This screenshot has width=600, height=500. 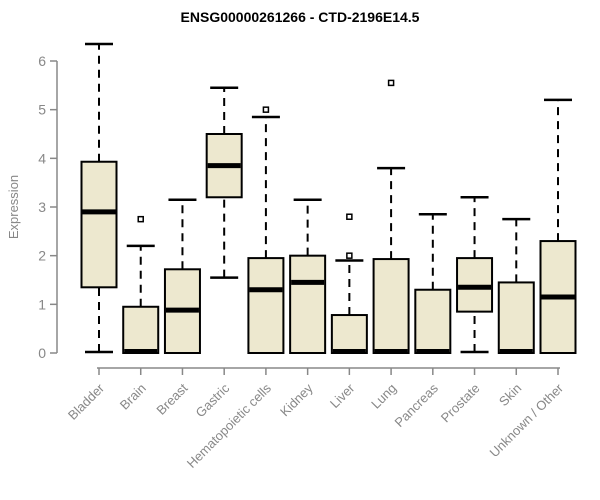 What do you see at coordinates (527, 420) in the screenshot?
I see `x-tick-label: Unknown / Other` at bounding box center [527, 420].